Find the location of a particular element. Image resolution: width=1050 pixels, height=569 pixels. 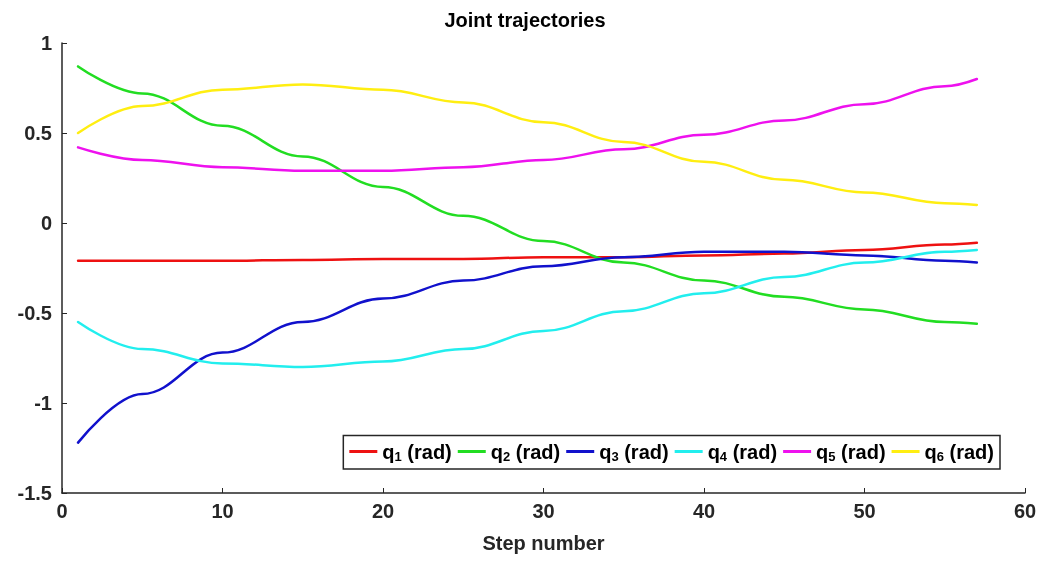

x-tick-label: 30 is located at coordinates (543, 511).